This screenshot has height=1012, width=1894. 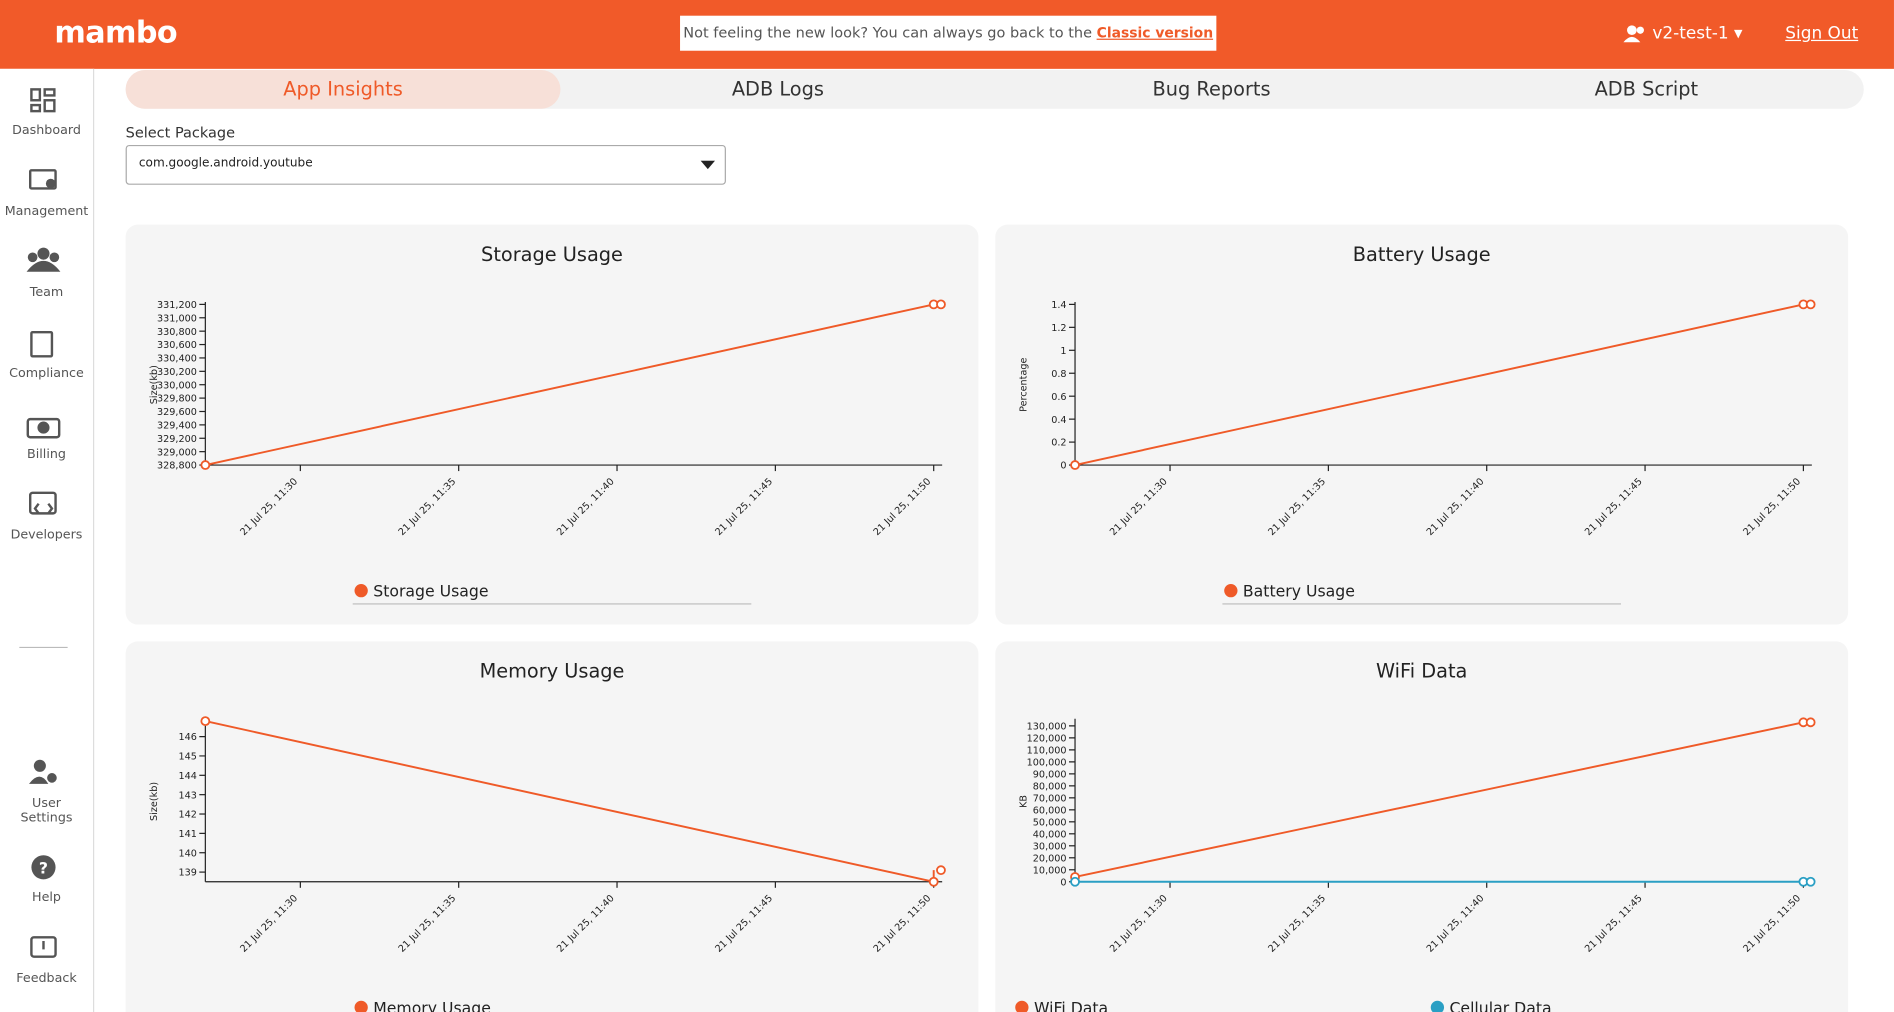 I want to click on user-icon, so click(x=1633, y=34).